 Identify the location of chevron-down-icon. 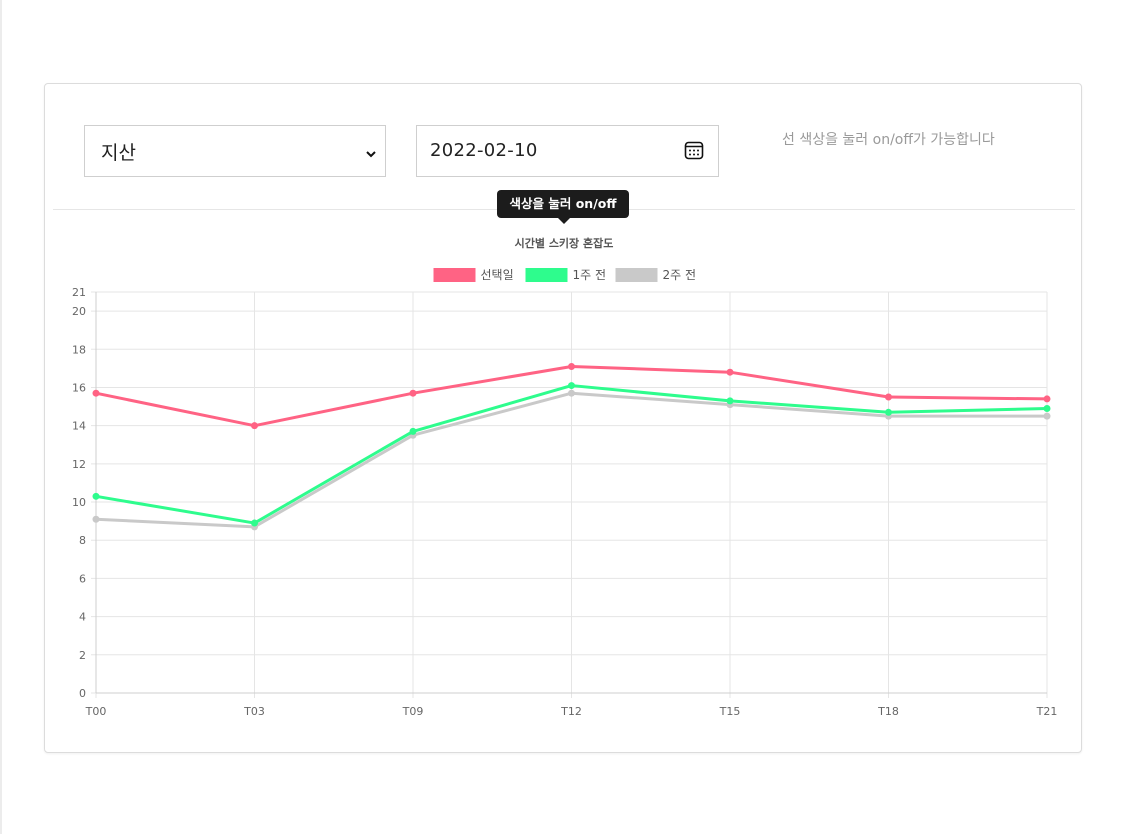
(371, 153).